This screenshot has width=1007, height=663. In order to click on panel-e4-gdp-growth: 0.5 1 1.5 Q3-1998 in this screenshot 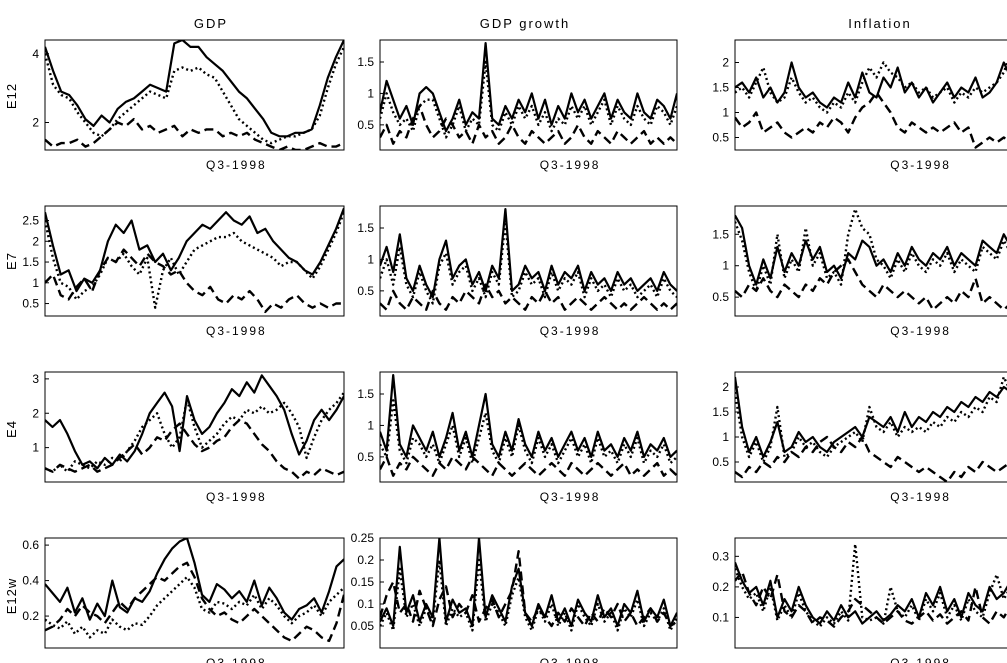, I will do `click(517, 437)`.